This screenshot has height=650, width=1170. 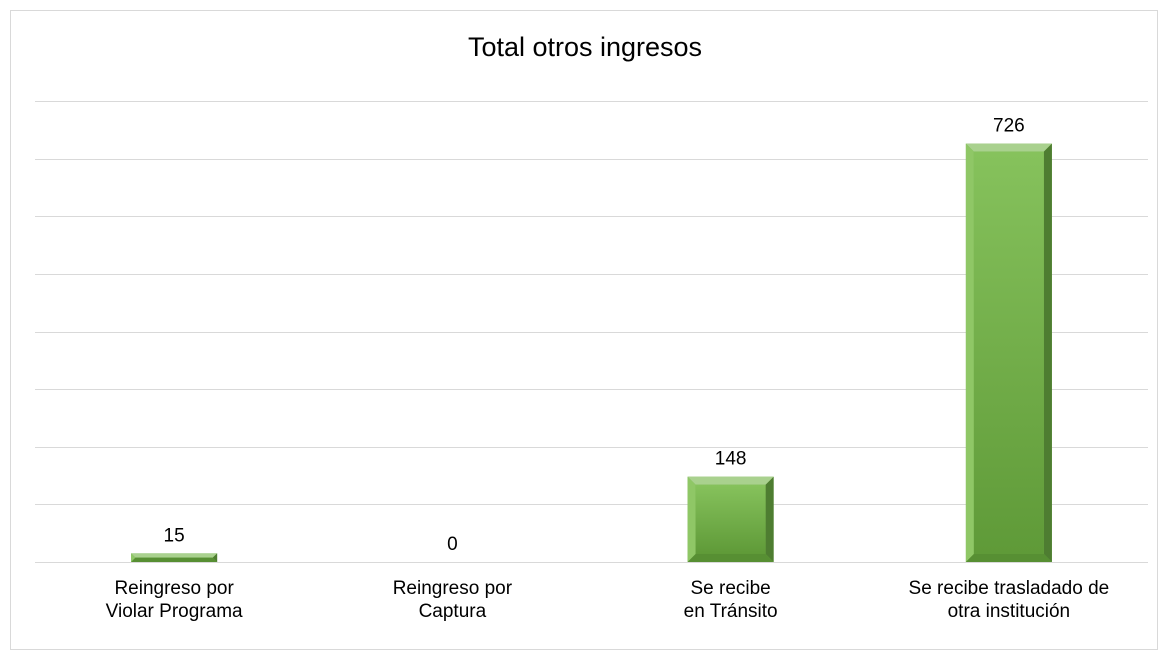 What do you see at coordinates (1009, 126) in the screenshot?
I see `data-label-3: 726` at bounding box center [1009, 126].